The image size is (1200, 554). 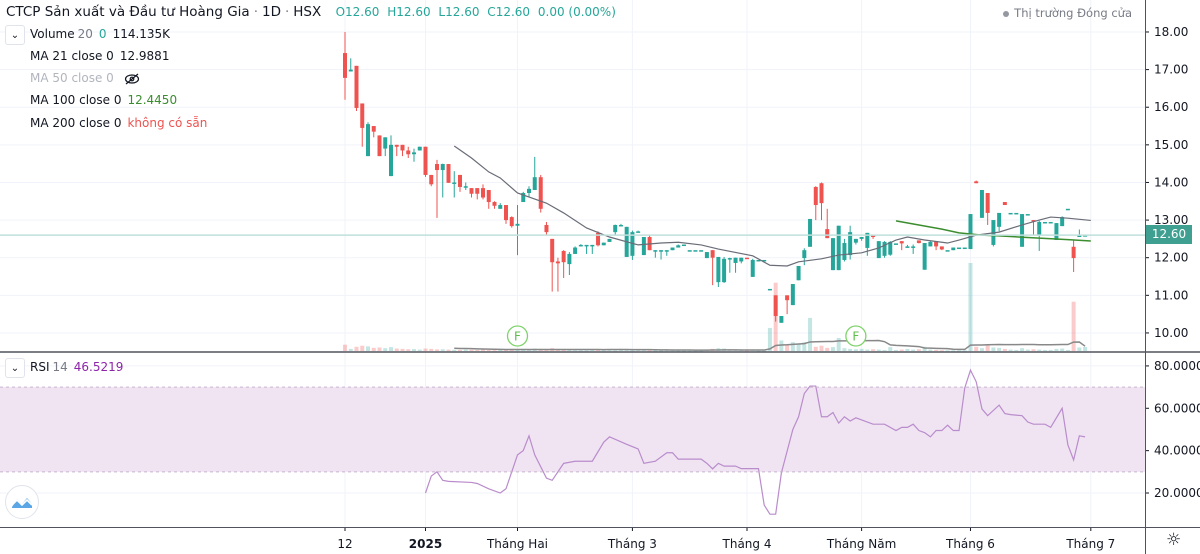 What do you see at coordinates (15, 35) in the screenshot?
I see `collapse-legend-button: ⌄` at bounding box center [15, 35].